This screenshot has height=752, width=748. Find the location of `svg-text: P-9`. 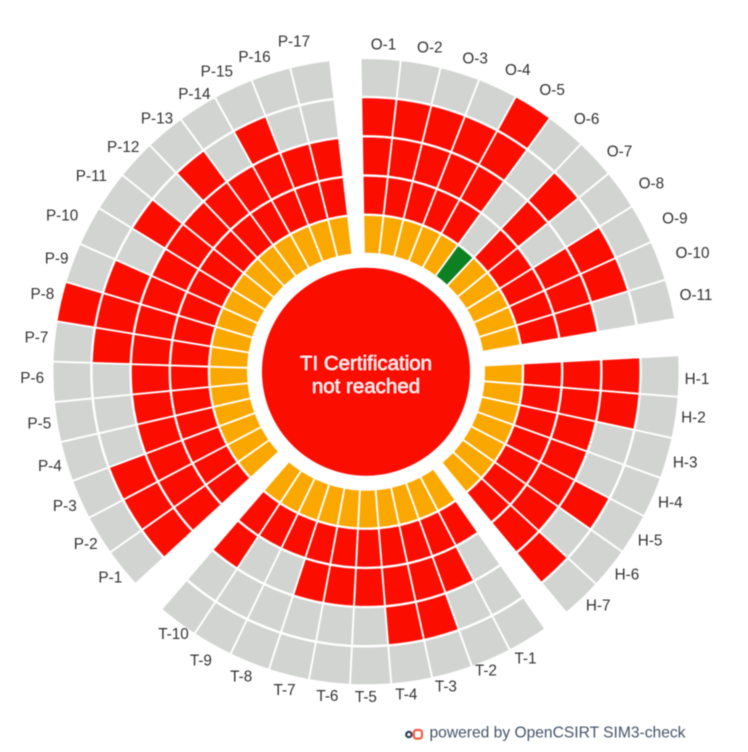

svg-text: P-9 is located at coordinates (57, 258).